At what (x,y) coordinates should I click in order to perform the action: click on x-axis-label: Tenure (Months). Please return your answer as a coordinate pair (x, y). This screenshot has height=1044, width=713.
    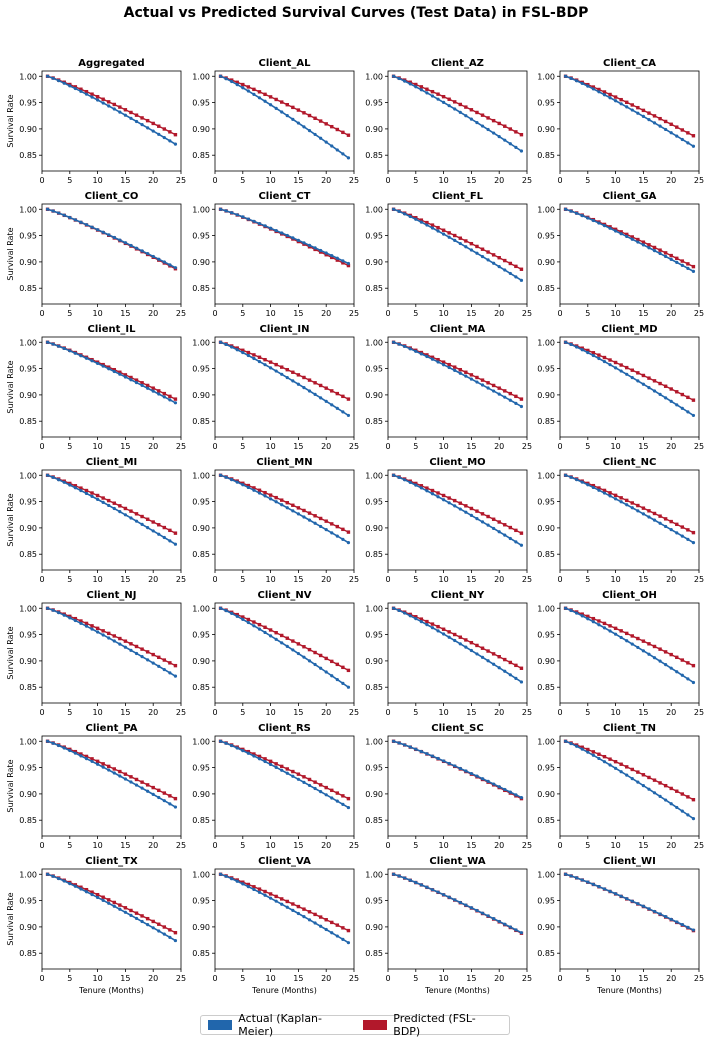
    Looking at the image, I should click on (284, 990).